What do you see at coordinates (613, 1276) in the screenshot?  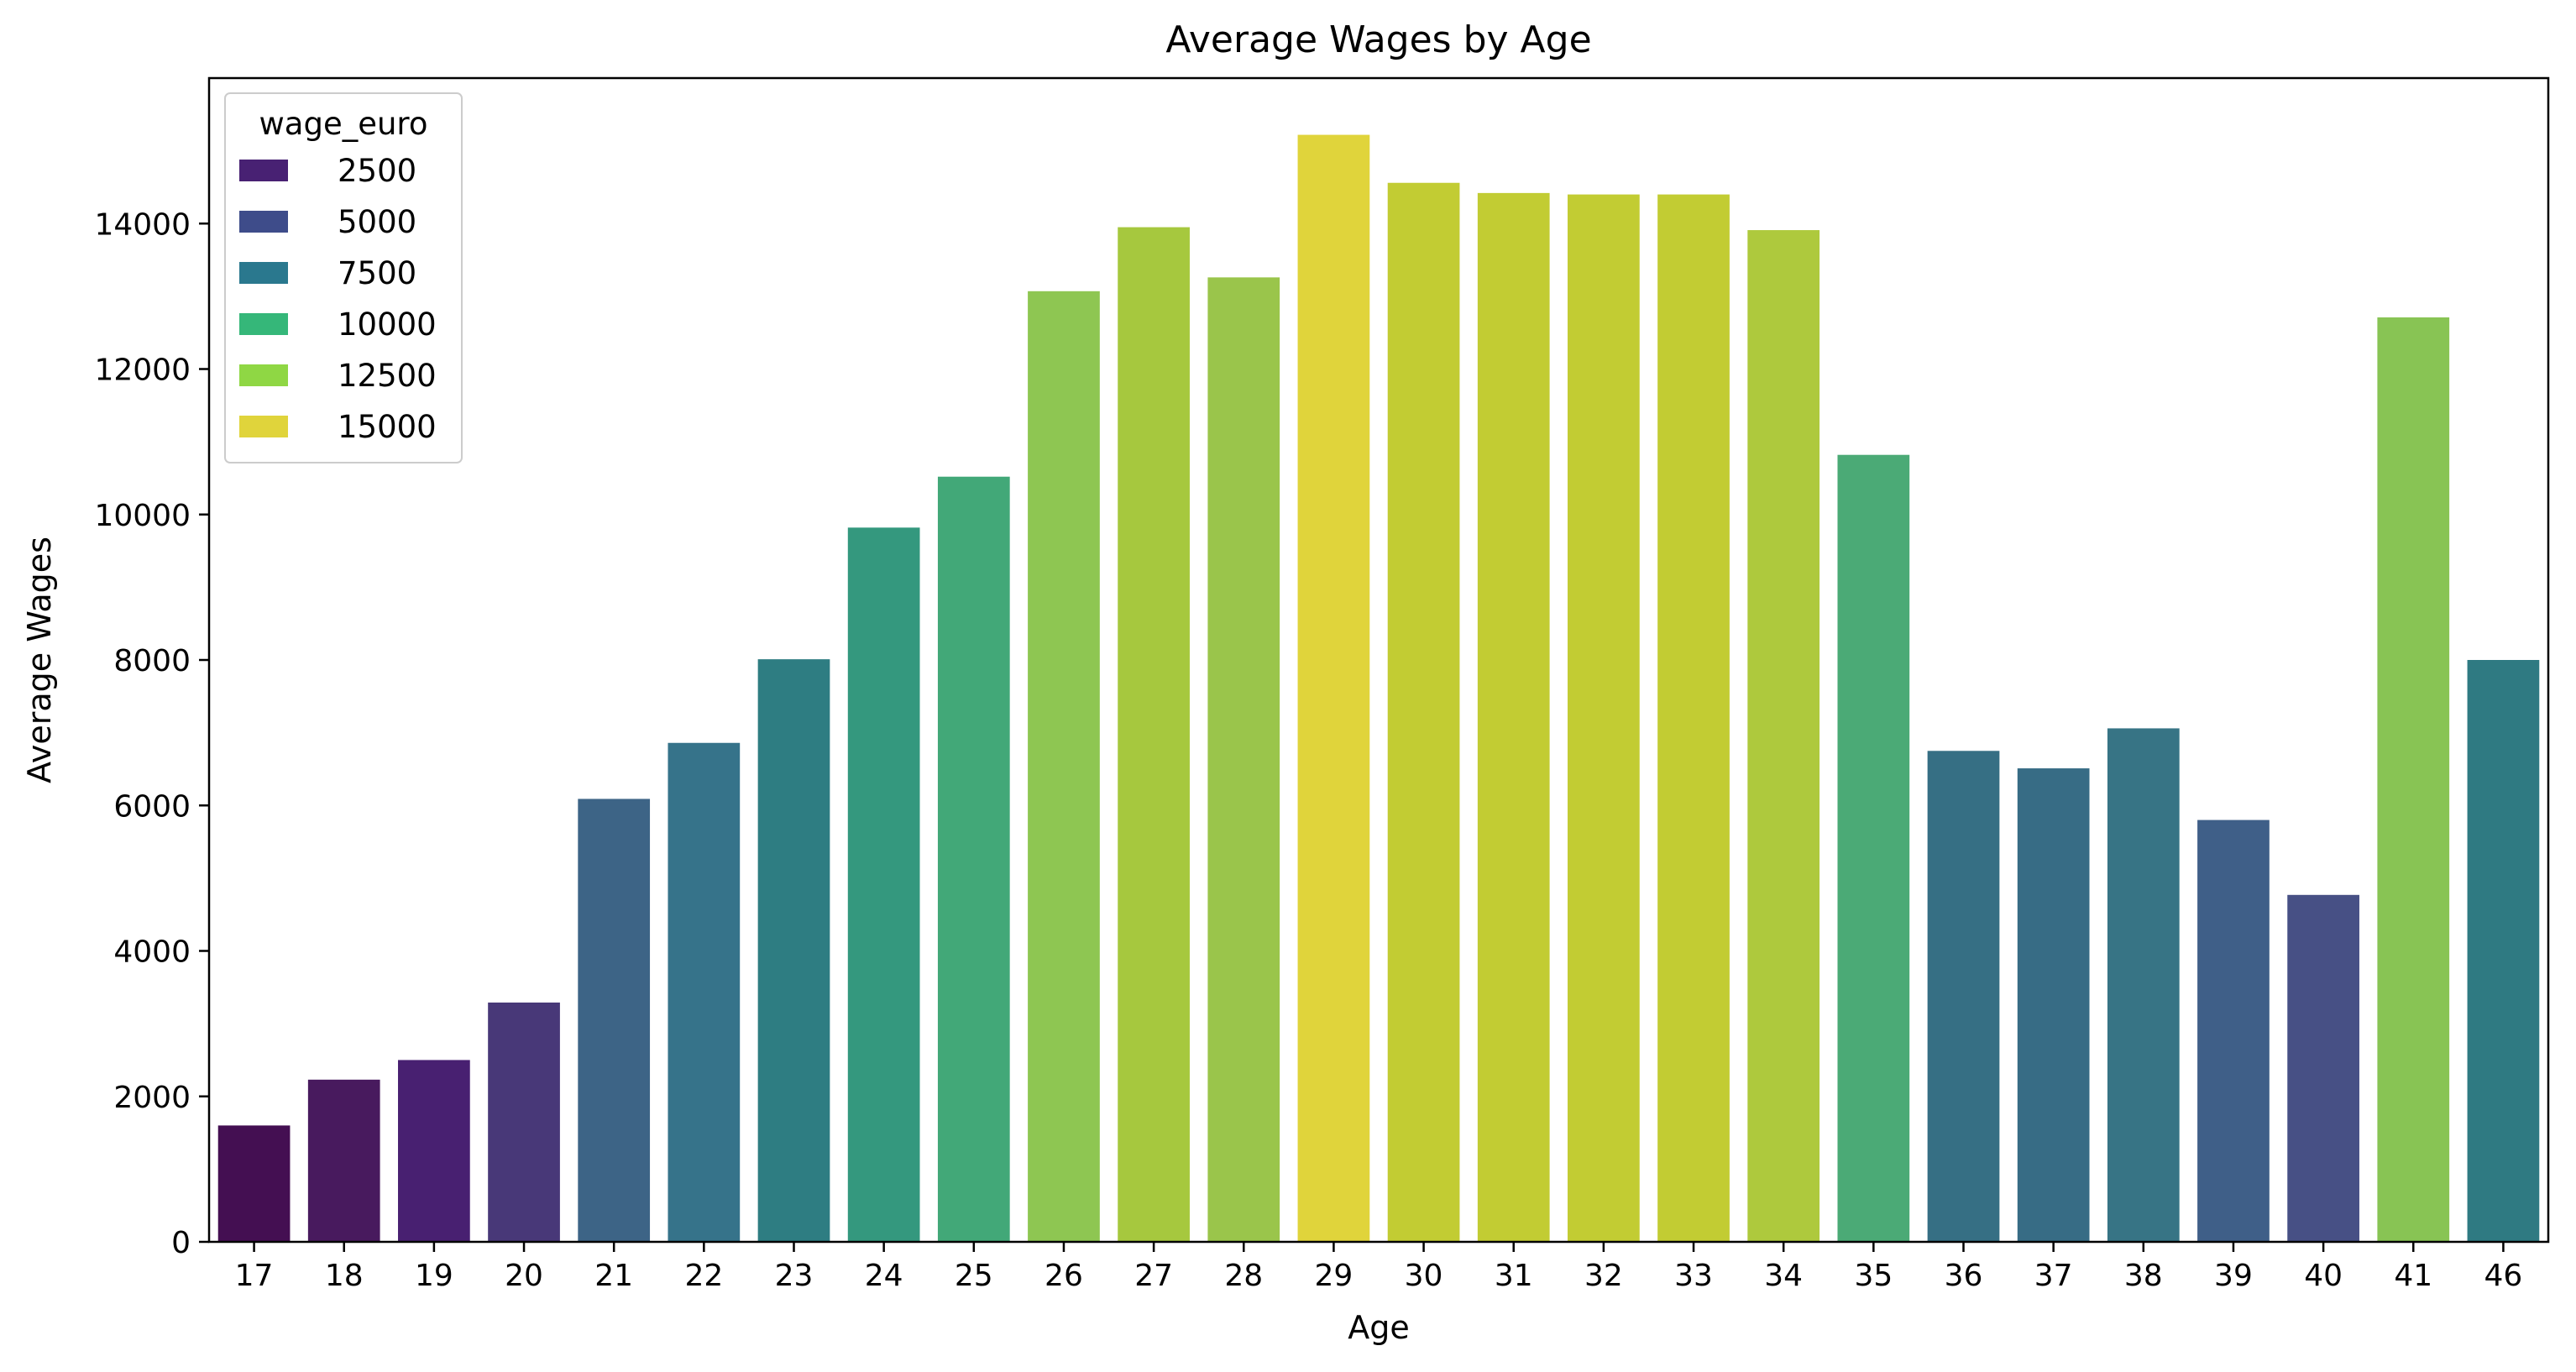 I see `x-tick-label: 21` at bounding box center [613, 1276].